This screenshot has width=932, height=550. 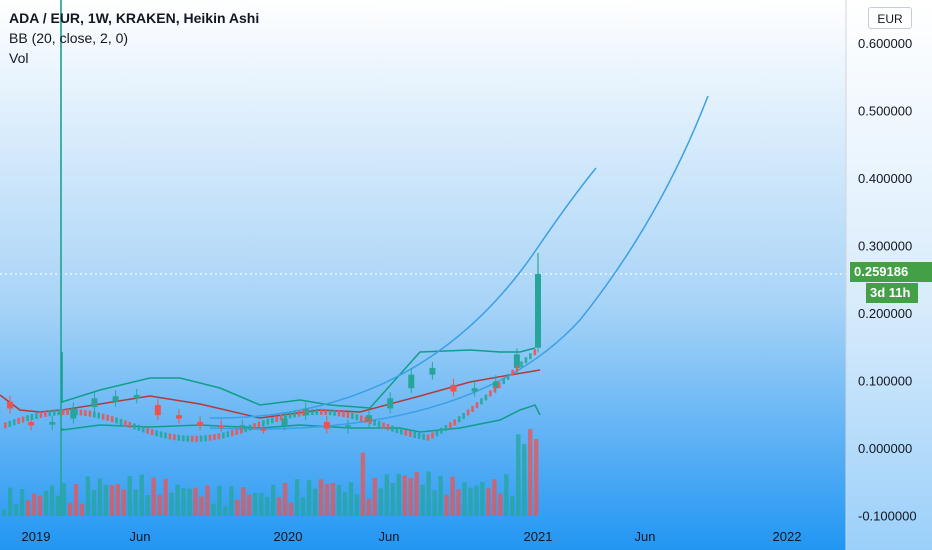 What do you see at coordinates (887, 515) in the screenshot?
I see `y-tick-label: -0.100000` at bounding box center [887, 515].